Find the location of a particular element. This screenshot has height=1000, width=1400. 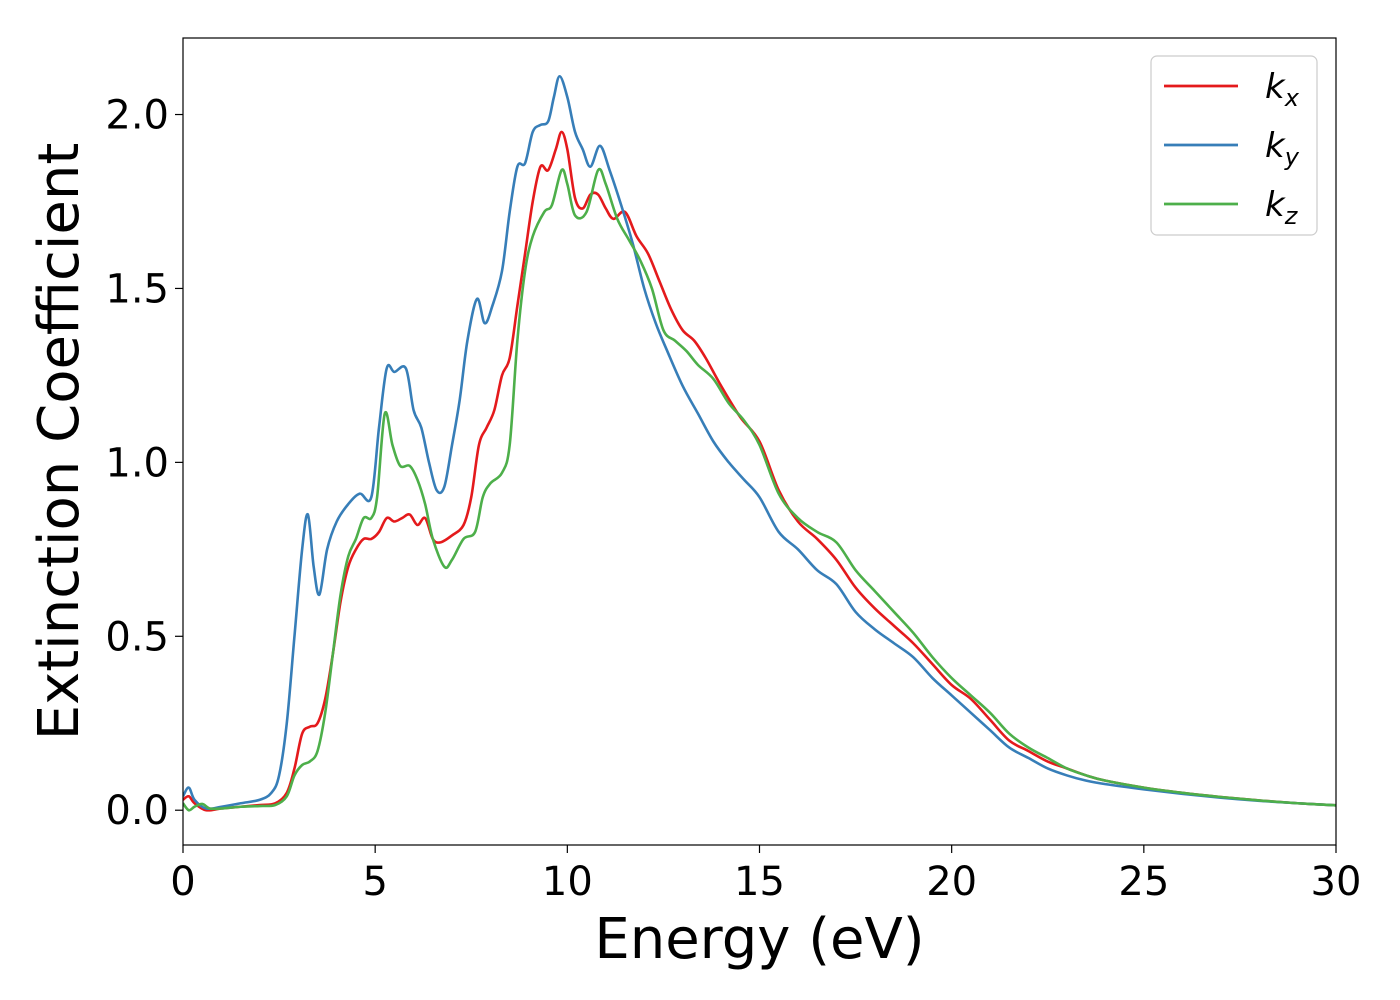

x-tick-label: 25 is located at coordinates (1143, 882).